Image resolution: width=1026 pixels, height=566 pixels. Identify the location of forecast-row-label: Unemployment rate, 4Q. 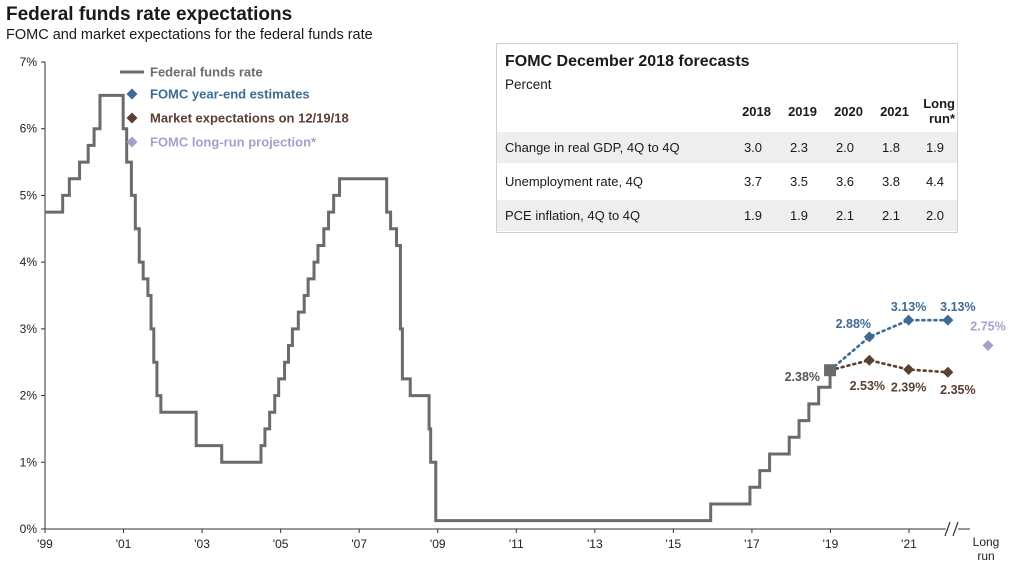
(574, 181).